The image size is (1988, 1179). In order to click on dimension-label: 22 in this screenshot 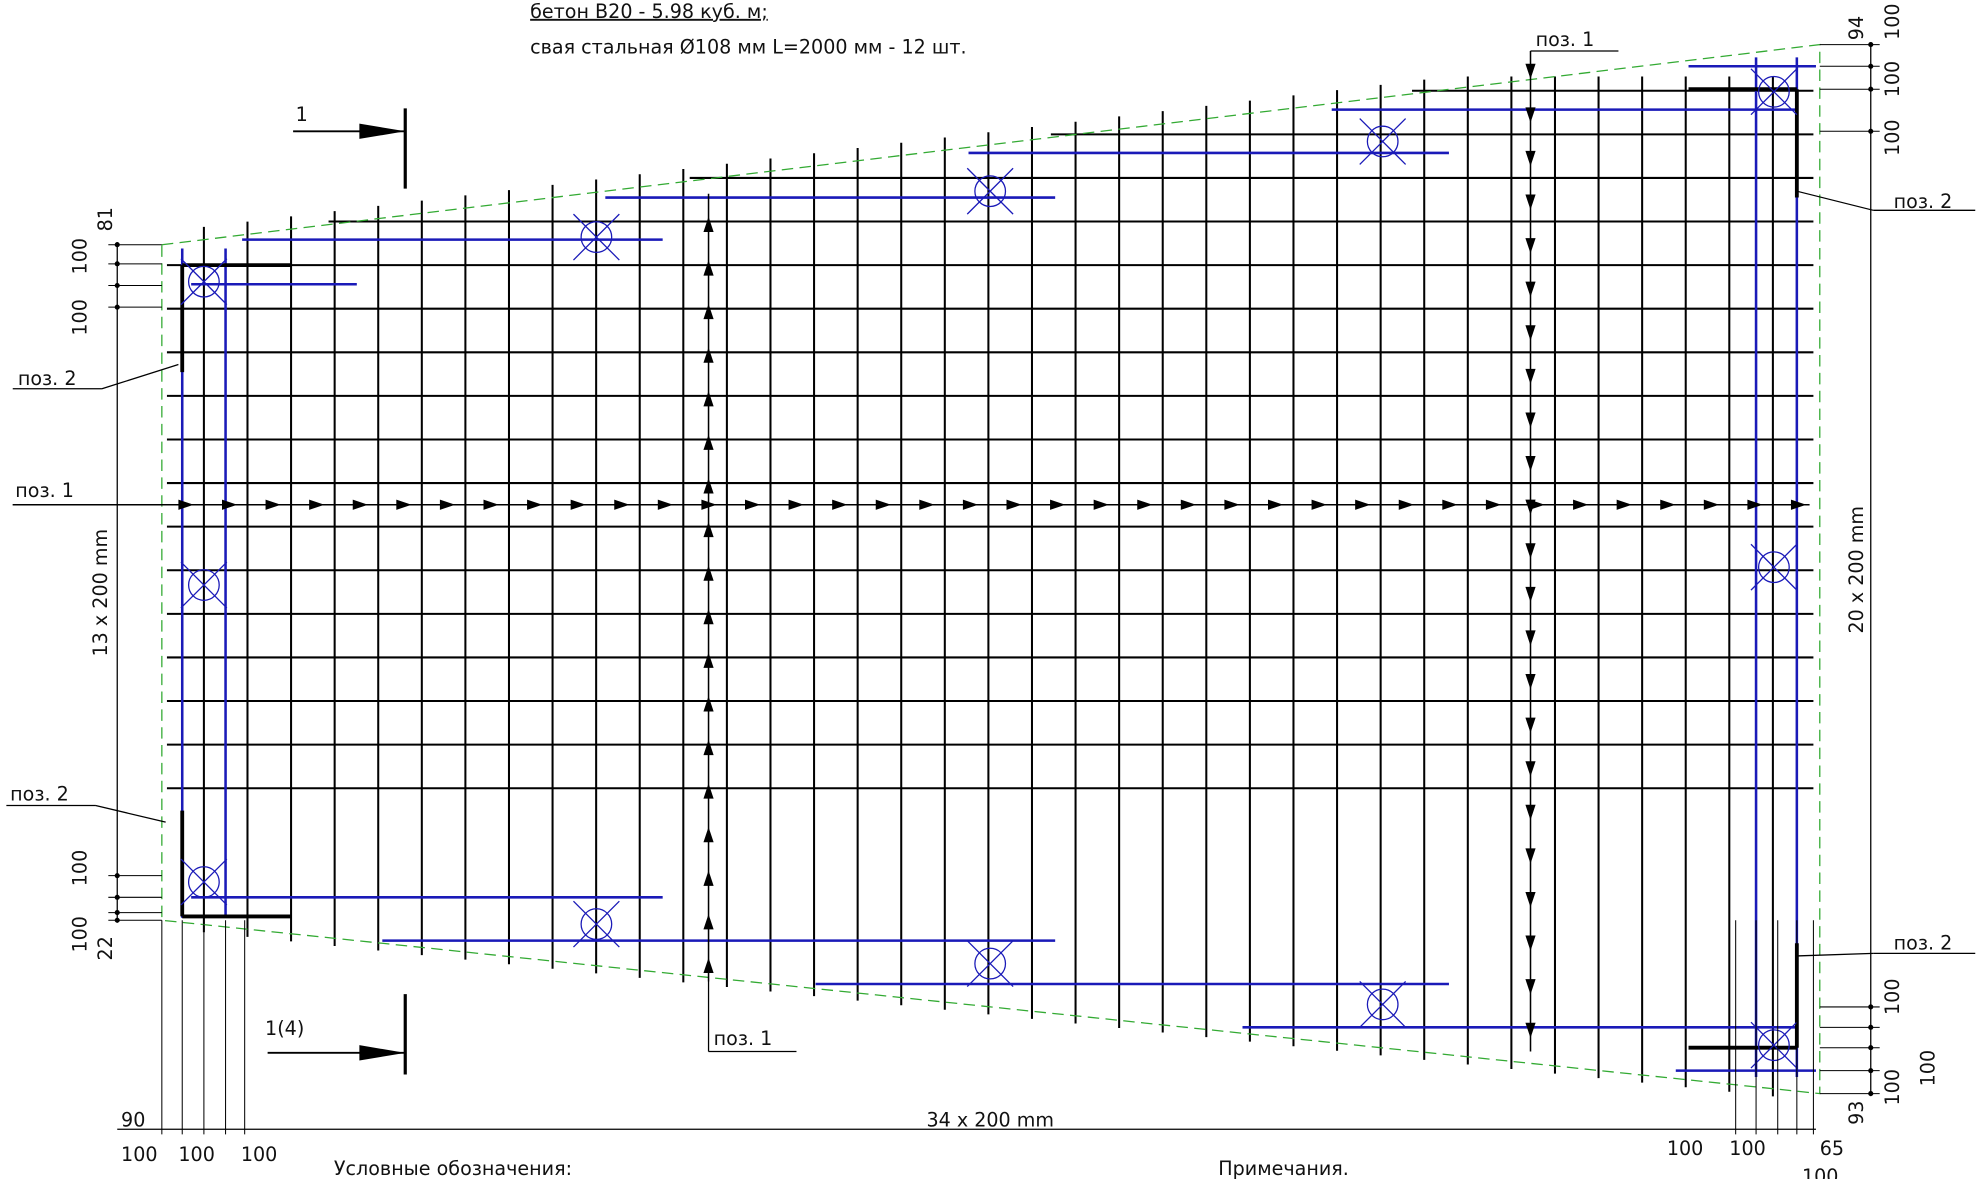, I will do `click(105, 948)`.